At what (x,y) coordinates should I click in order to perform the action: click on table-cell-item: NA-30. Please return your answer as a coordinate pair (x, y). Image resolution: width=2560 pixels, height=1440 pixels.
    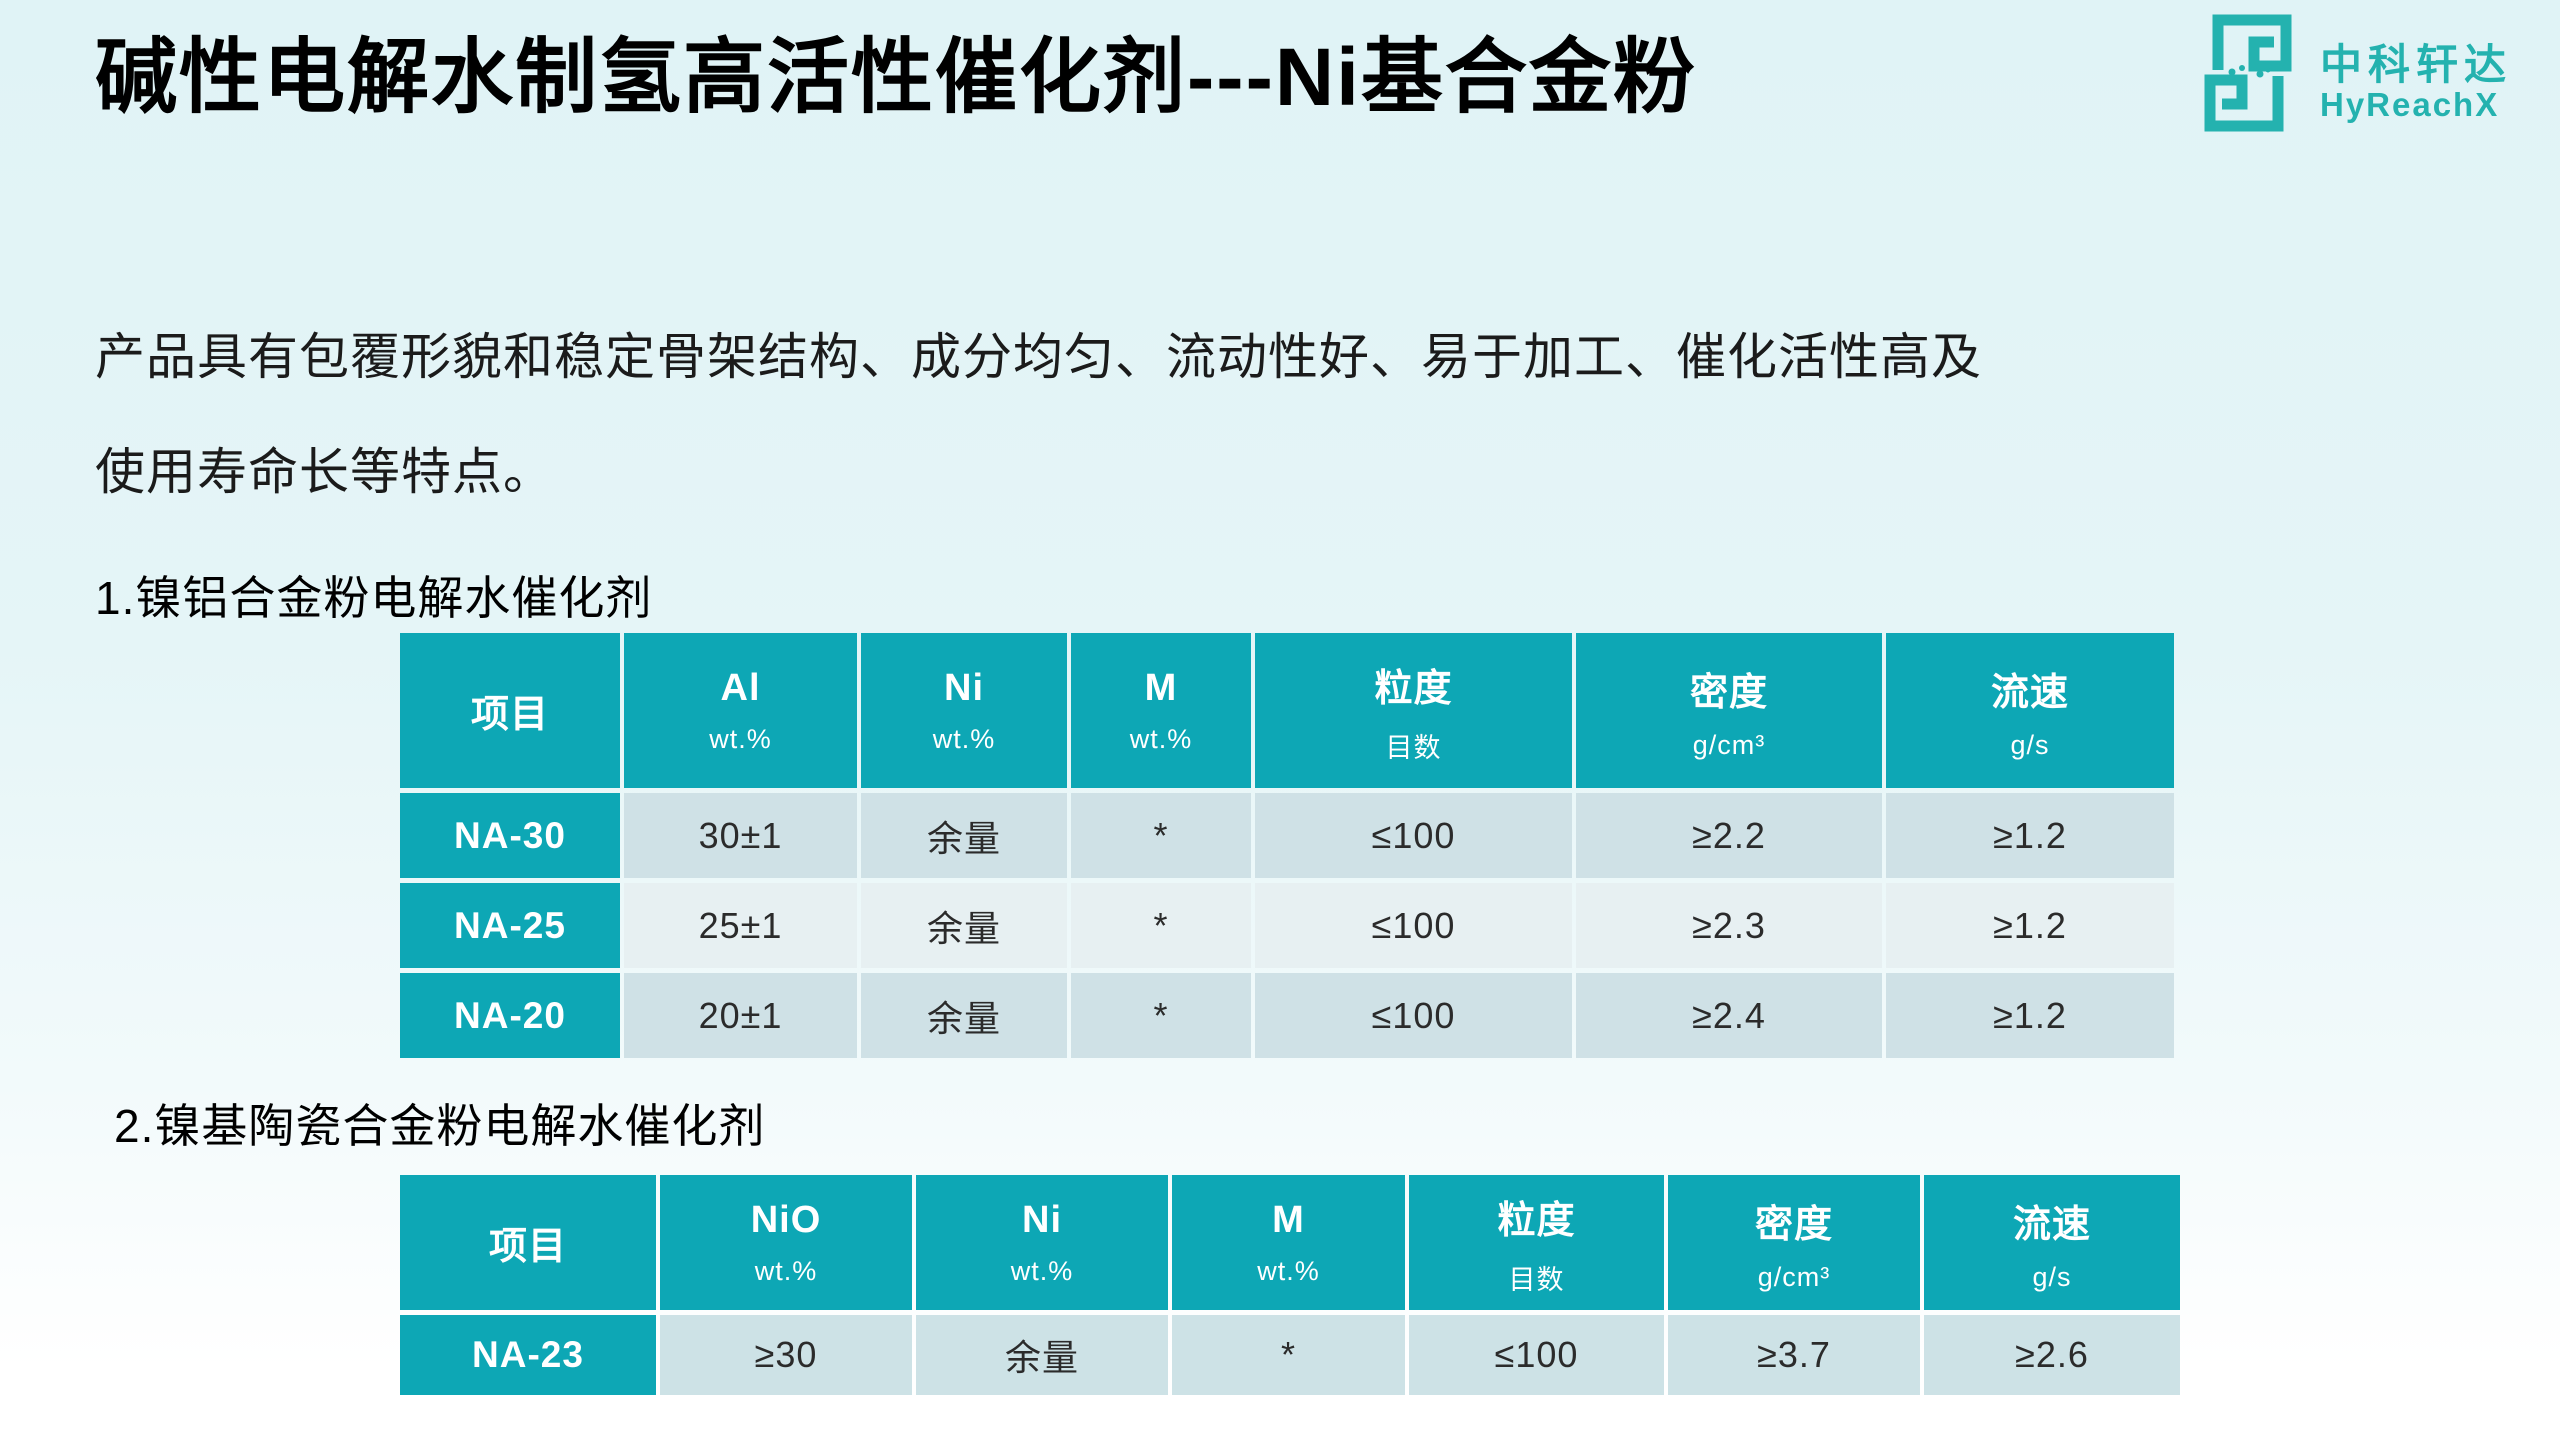
    Looking at the image, I should click on (510, 835).